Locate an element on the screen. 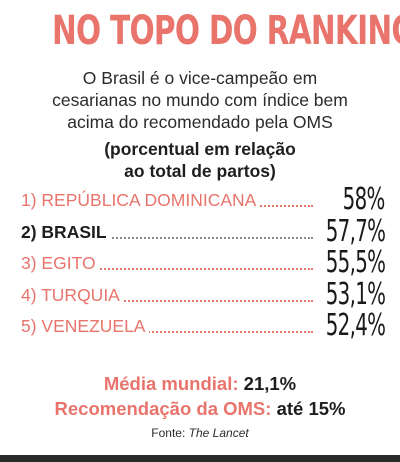 This screenshot has height=462, width=400. stat-world-average: Média mundial: 21,1% is located at coordinates (200, 383).